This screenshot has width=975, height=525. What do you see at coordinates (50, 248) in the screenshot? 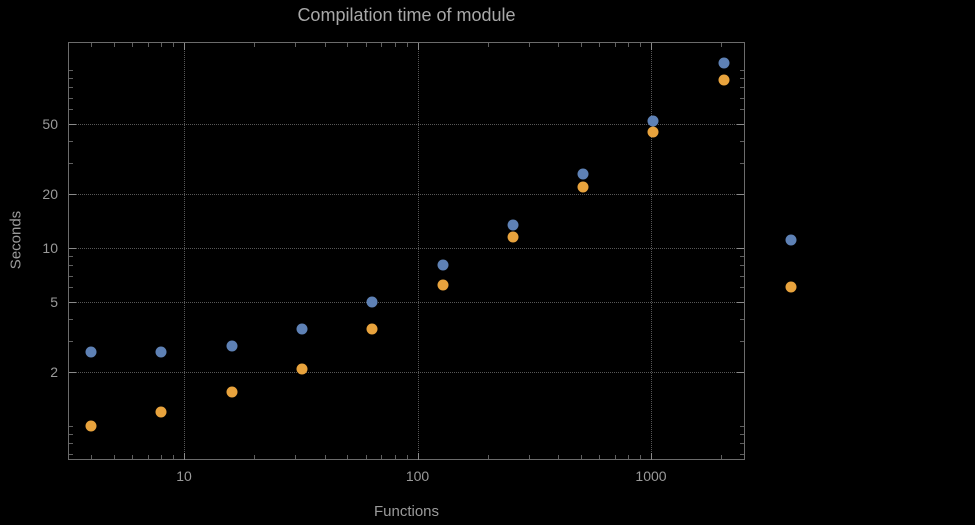
I see `y-tick-label: 10` at bounding box center [50, 248].